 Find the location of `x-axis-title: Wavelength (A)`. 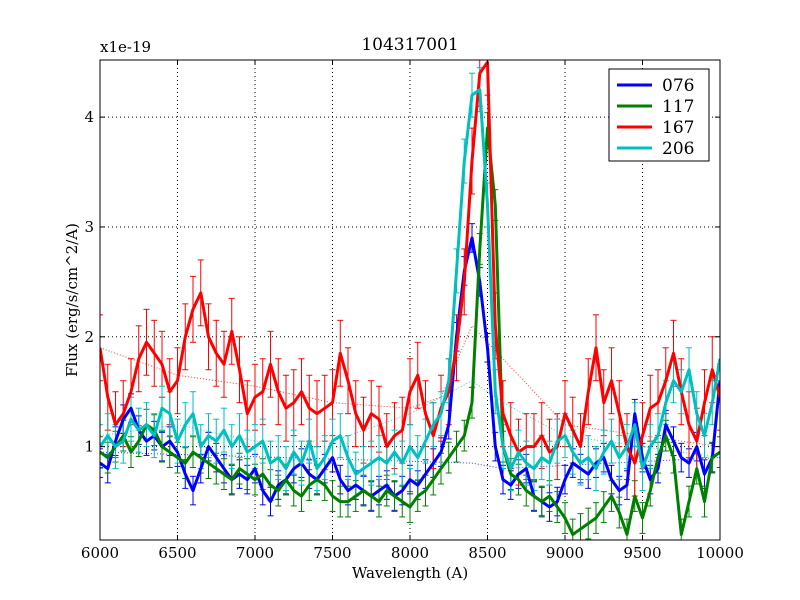

x-axis-title: Wavelength (A) is located at coordinates (410, 573).